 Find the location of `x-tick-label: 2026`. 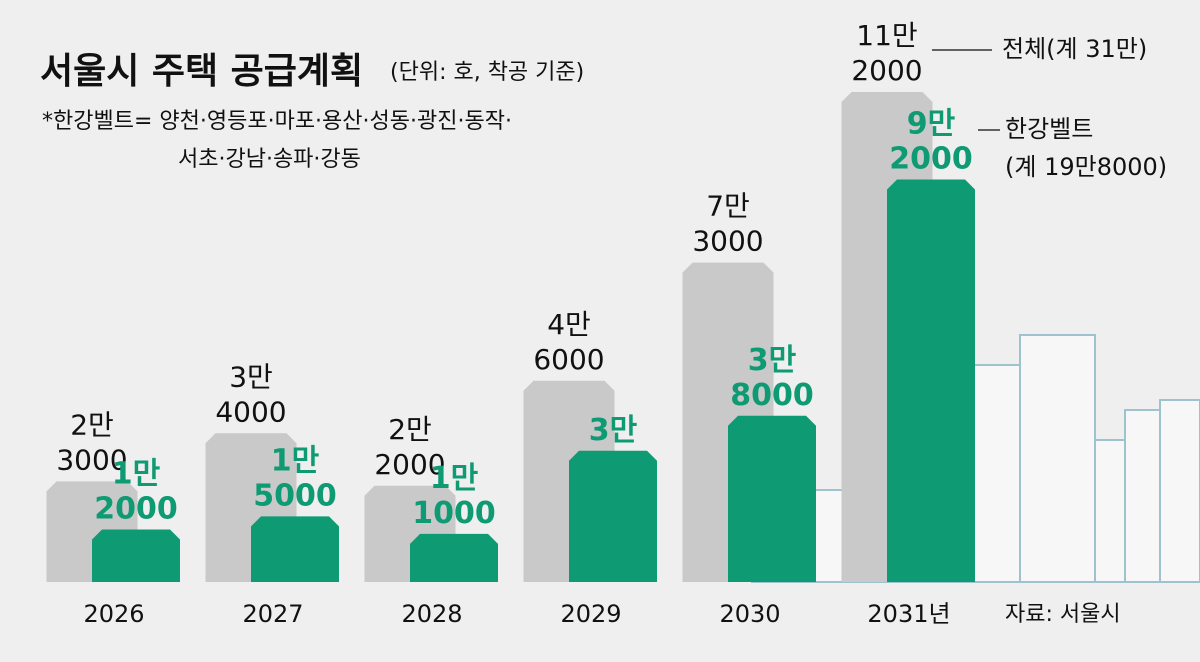

x-tick-label: 2026 is located at coordinates (113, 614).